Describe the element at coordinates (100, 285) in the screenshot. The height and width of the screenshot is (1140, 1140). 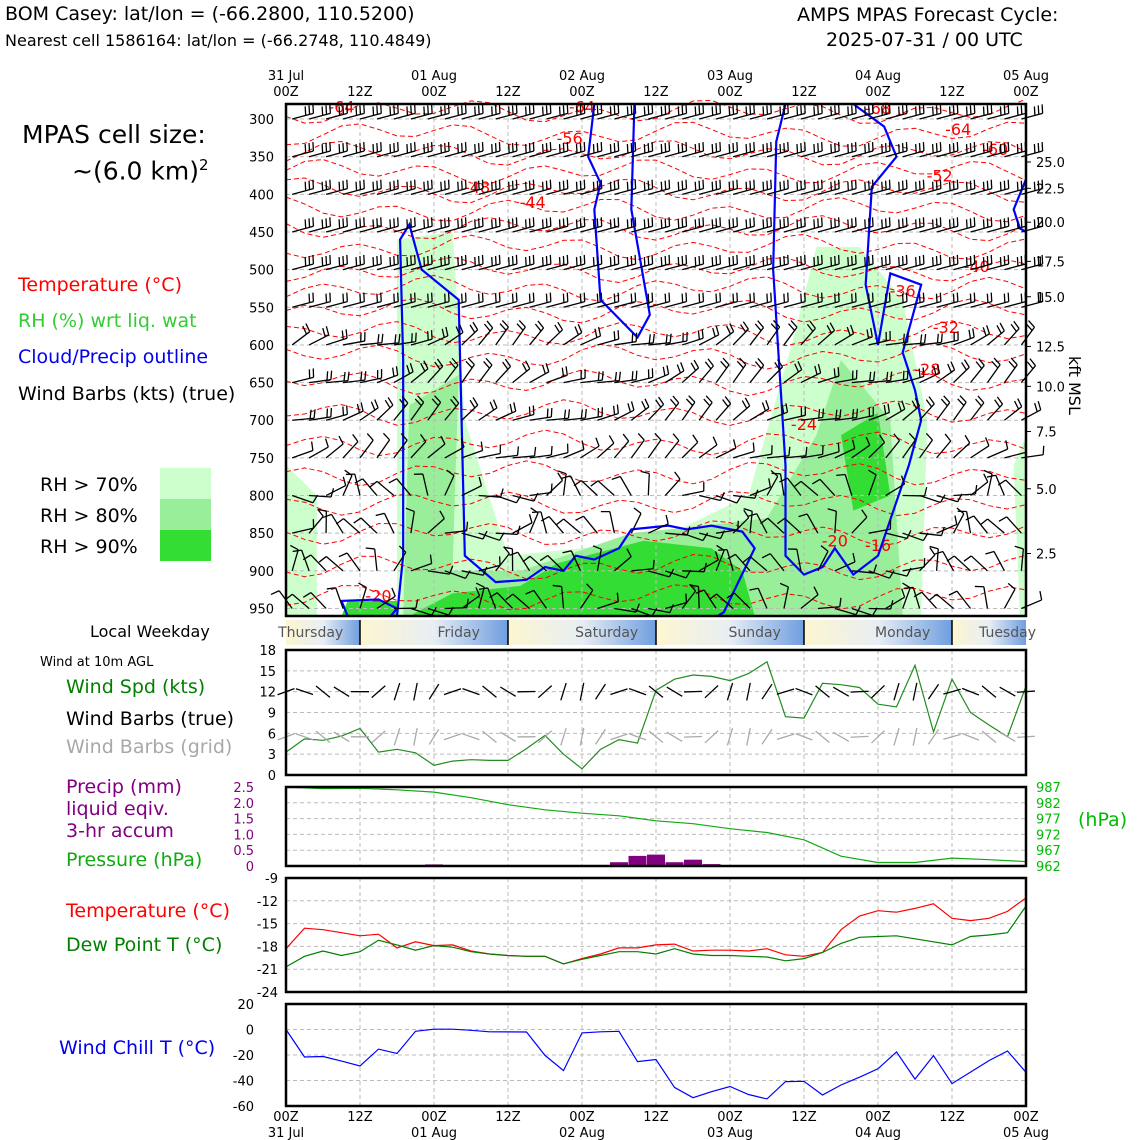
I see `legend-temperature: Temperature (°C)` at that location.